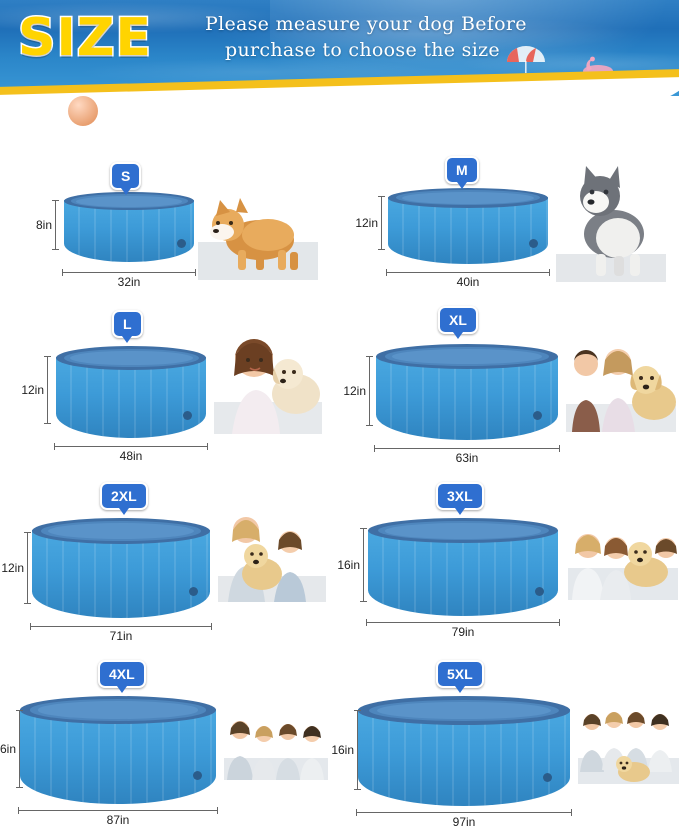 The height and width of the screenshot is (834, 679). What do you see at coordinates (129, 279) in the screenshot?
I see `diameter-dimension-s: 32in` at bounding box center [129, 279].